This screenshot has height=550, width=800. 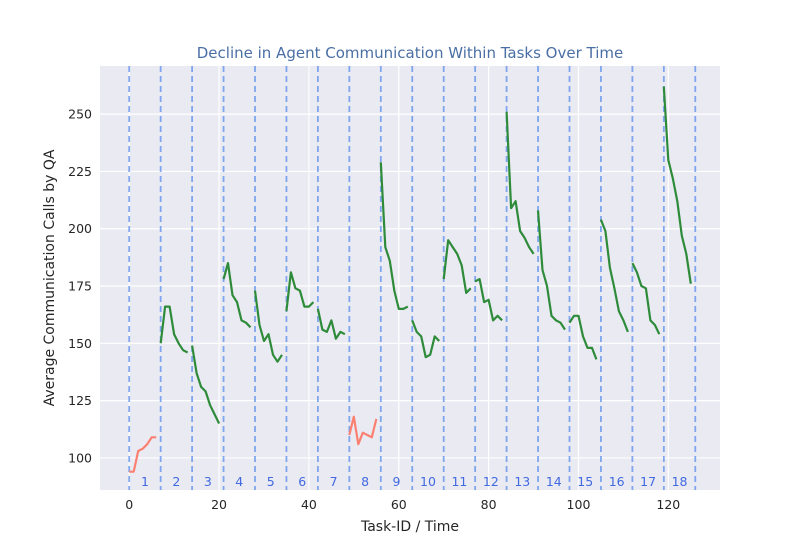 What do you see at coordinates (239, 481) in the screenshot?
I see `task-label: 4` at bounding box center [239, 481].